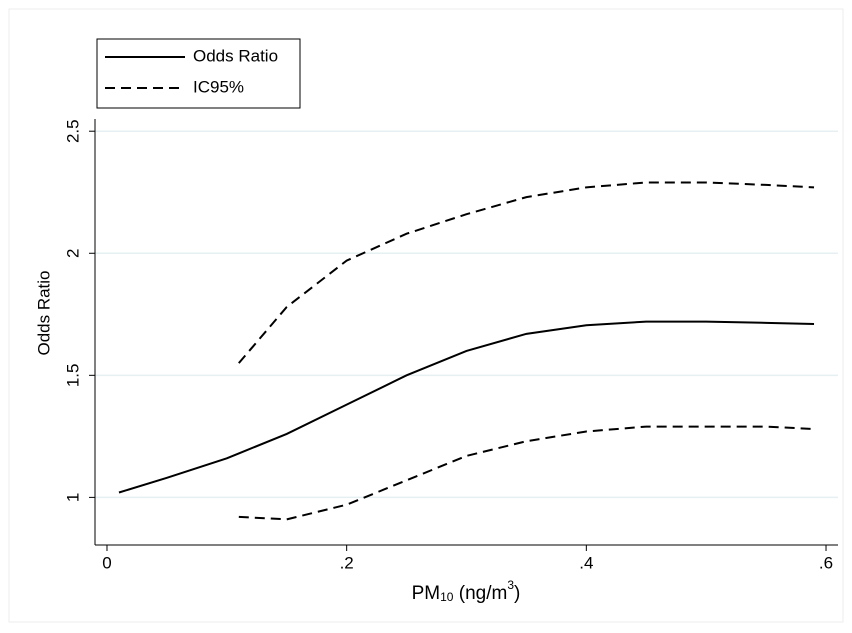  Describe the element at coordinates (235, 55) in the screenshot. I see `legend-label: Odds Ratio` at that location.